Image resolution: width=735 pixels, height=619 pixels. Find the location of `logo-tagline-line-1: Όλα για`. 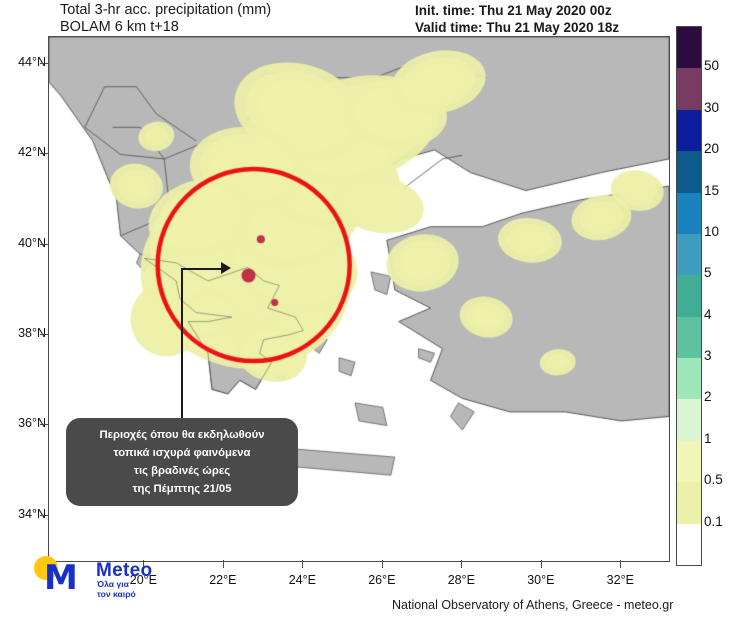

logo-tagline-line-1: Όλα για is located at coordinates (113, 584).